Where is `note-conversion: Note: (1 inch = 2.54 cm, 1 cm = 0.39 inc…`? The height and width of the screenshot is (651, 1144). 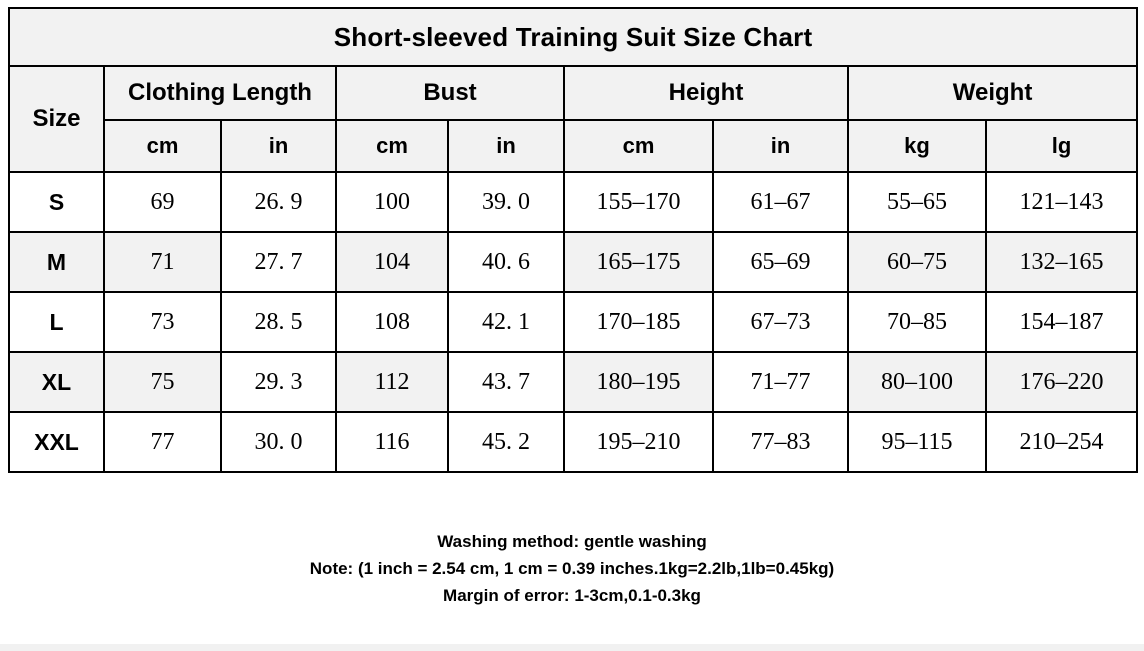 note-conversion: Note: (1 inch = 2.54 cm, 1 cm = 0.39 inc… is located at coordinates (572, 568).